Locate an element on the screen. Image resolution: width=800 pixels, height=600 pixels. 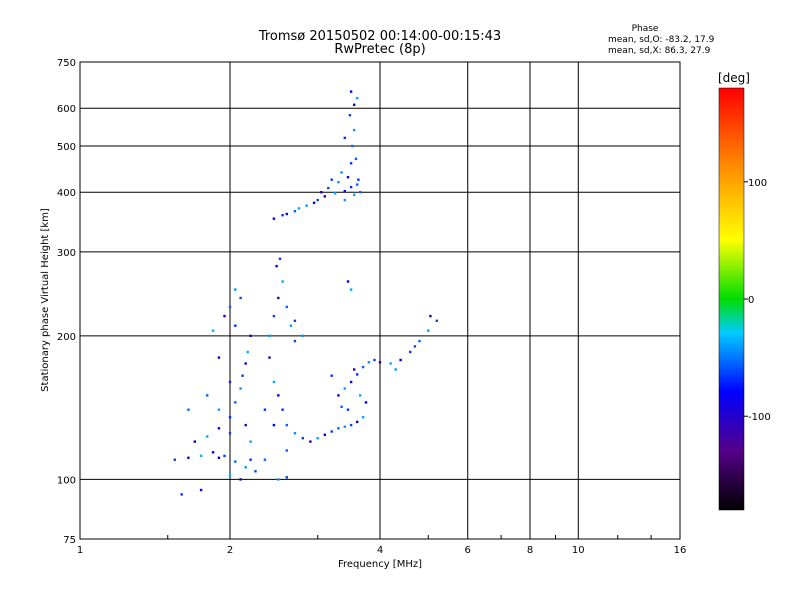
y-tick-label: 75 is located at coordinates (69, 540).